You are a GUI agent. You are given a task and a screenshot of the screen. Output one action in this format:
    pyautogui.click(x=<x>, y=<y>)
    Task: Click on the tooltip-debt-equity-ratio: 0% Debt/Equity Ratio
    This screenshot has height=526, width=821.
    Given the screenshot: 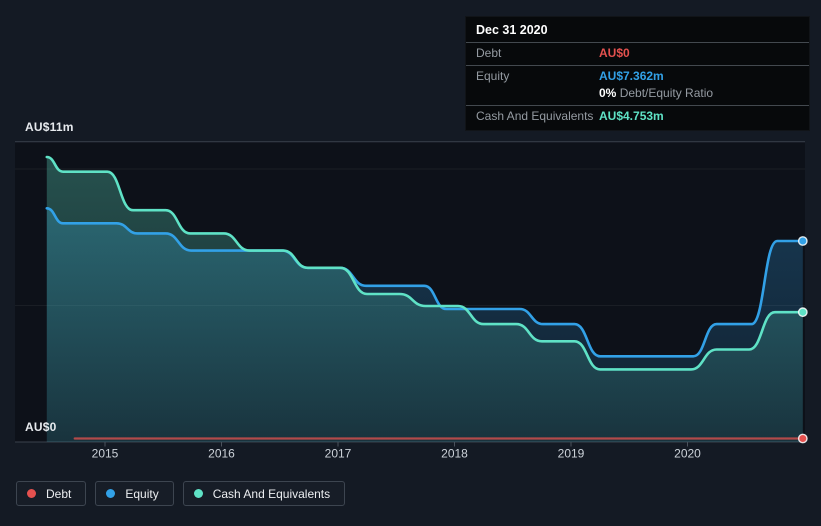 What is the action you would take?
    pyautogui.click(x=656, y=93)
    